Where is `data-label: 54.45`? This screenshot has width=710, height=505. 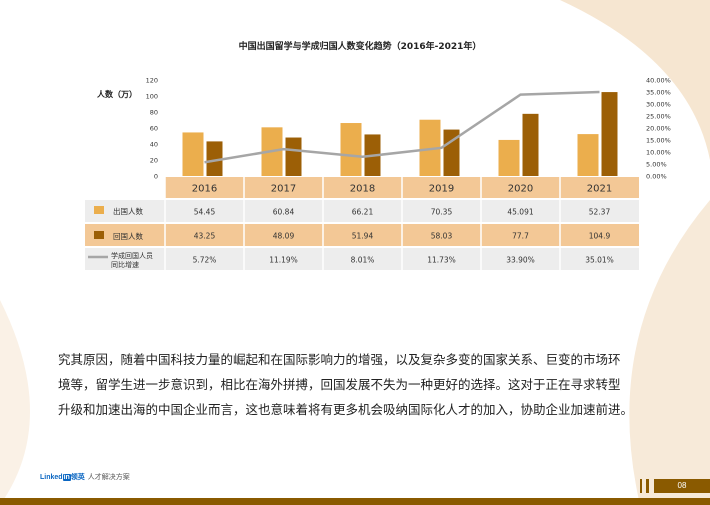 data-label: 54.45 is located at coordinates (205, 212).